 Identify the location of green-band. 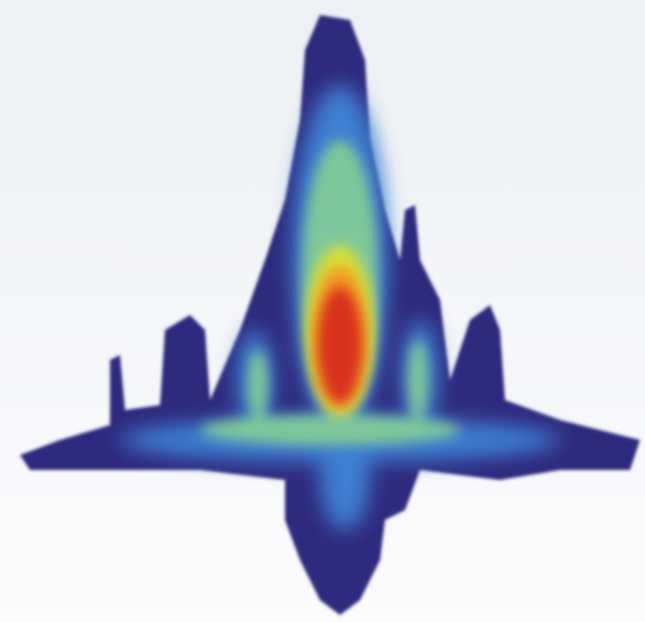
(330, 430).